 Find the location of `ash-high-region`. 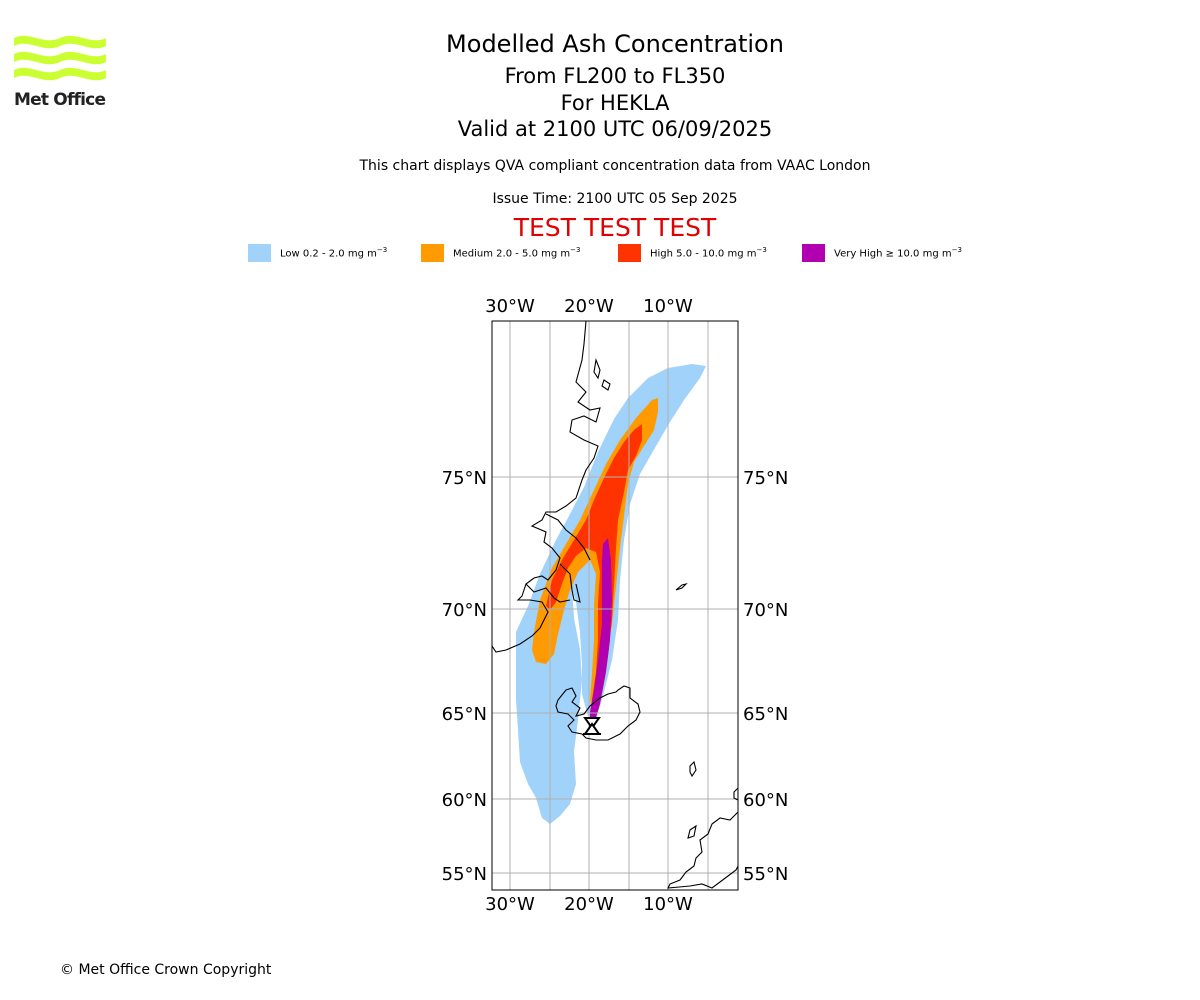

ash-high-region is located at coordinates (594, 568).